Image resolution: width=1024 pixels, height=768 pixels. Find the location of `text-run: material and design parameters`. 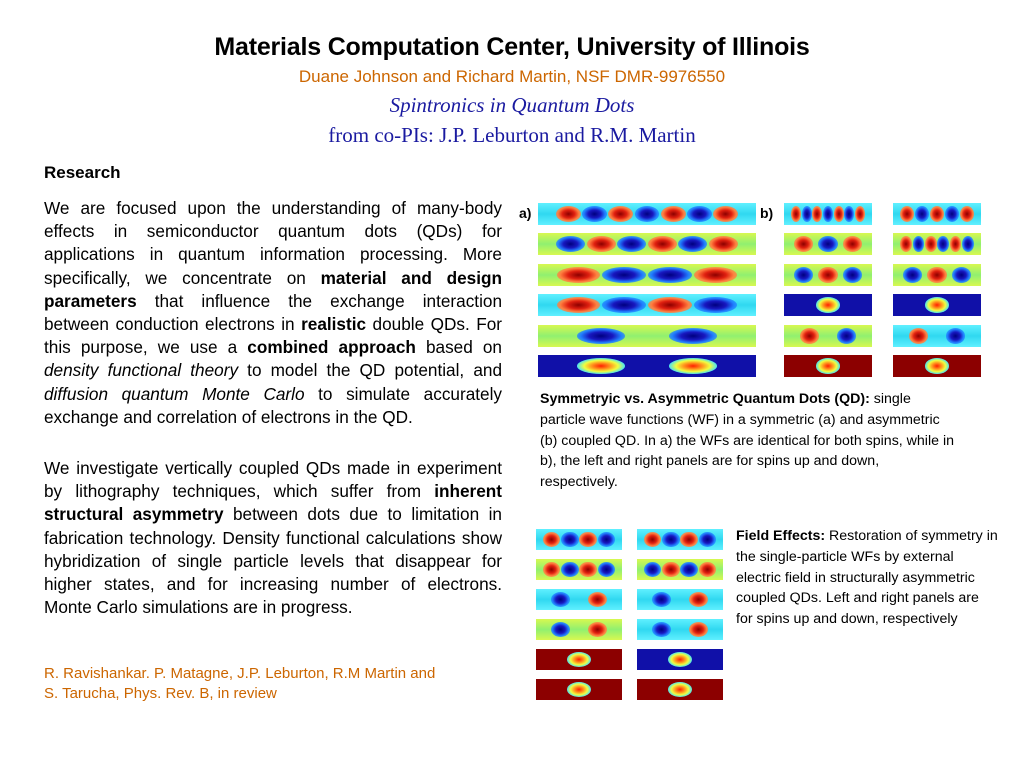

text-run: material and design parameters is located at coordinates (273, 289).